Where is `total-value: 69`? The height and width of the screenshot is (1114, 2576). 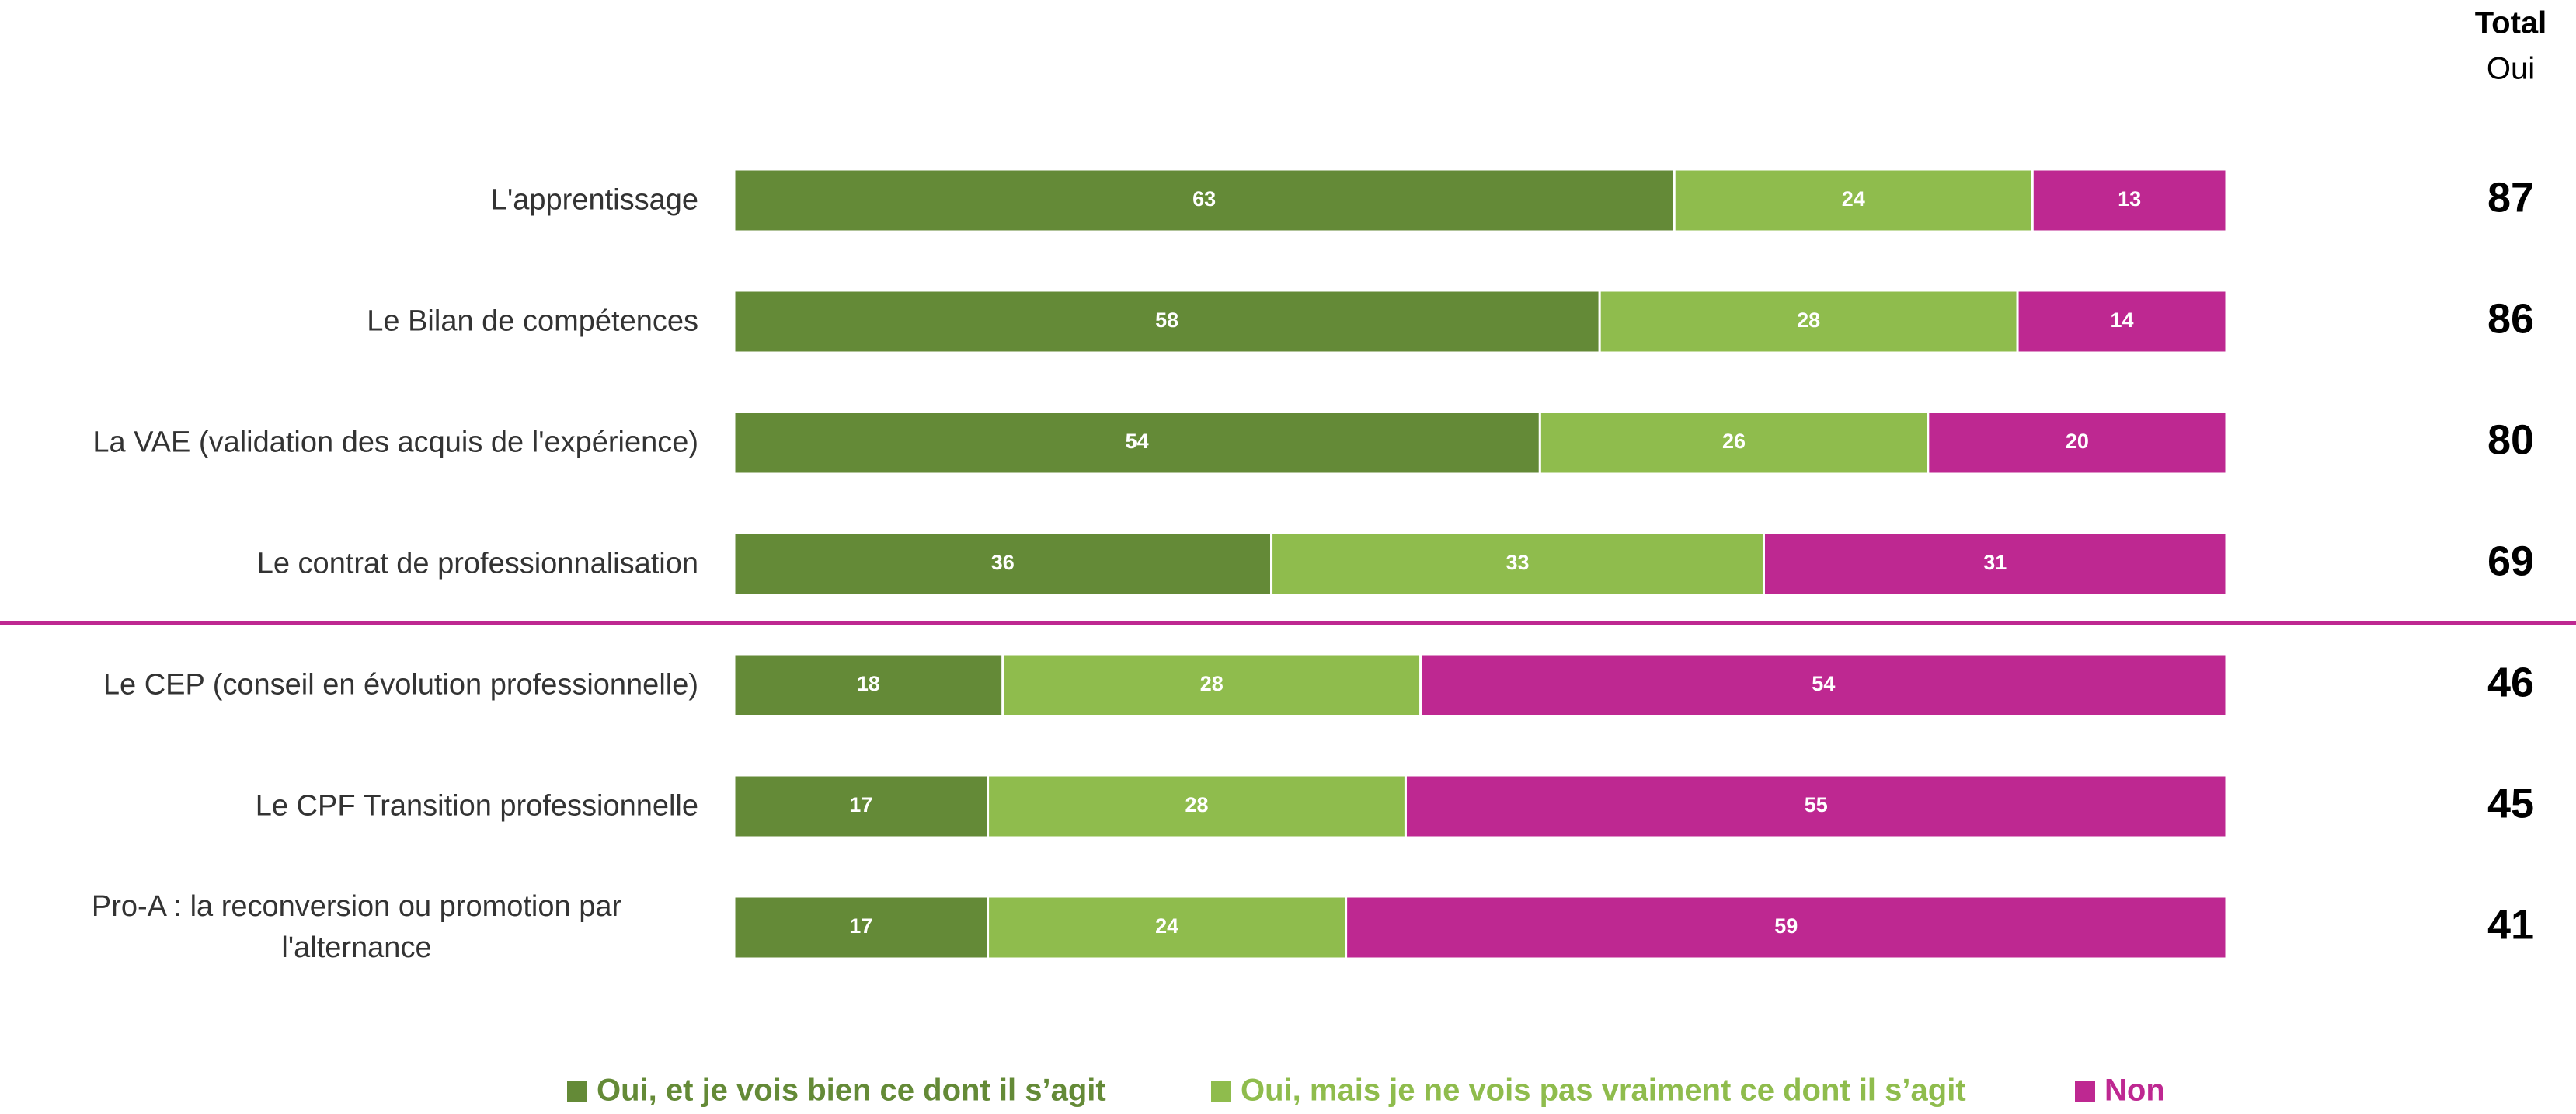
total-value: 69 is located at coordinates (2510, 561).